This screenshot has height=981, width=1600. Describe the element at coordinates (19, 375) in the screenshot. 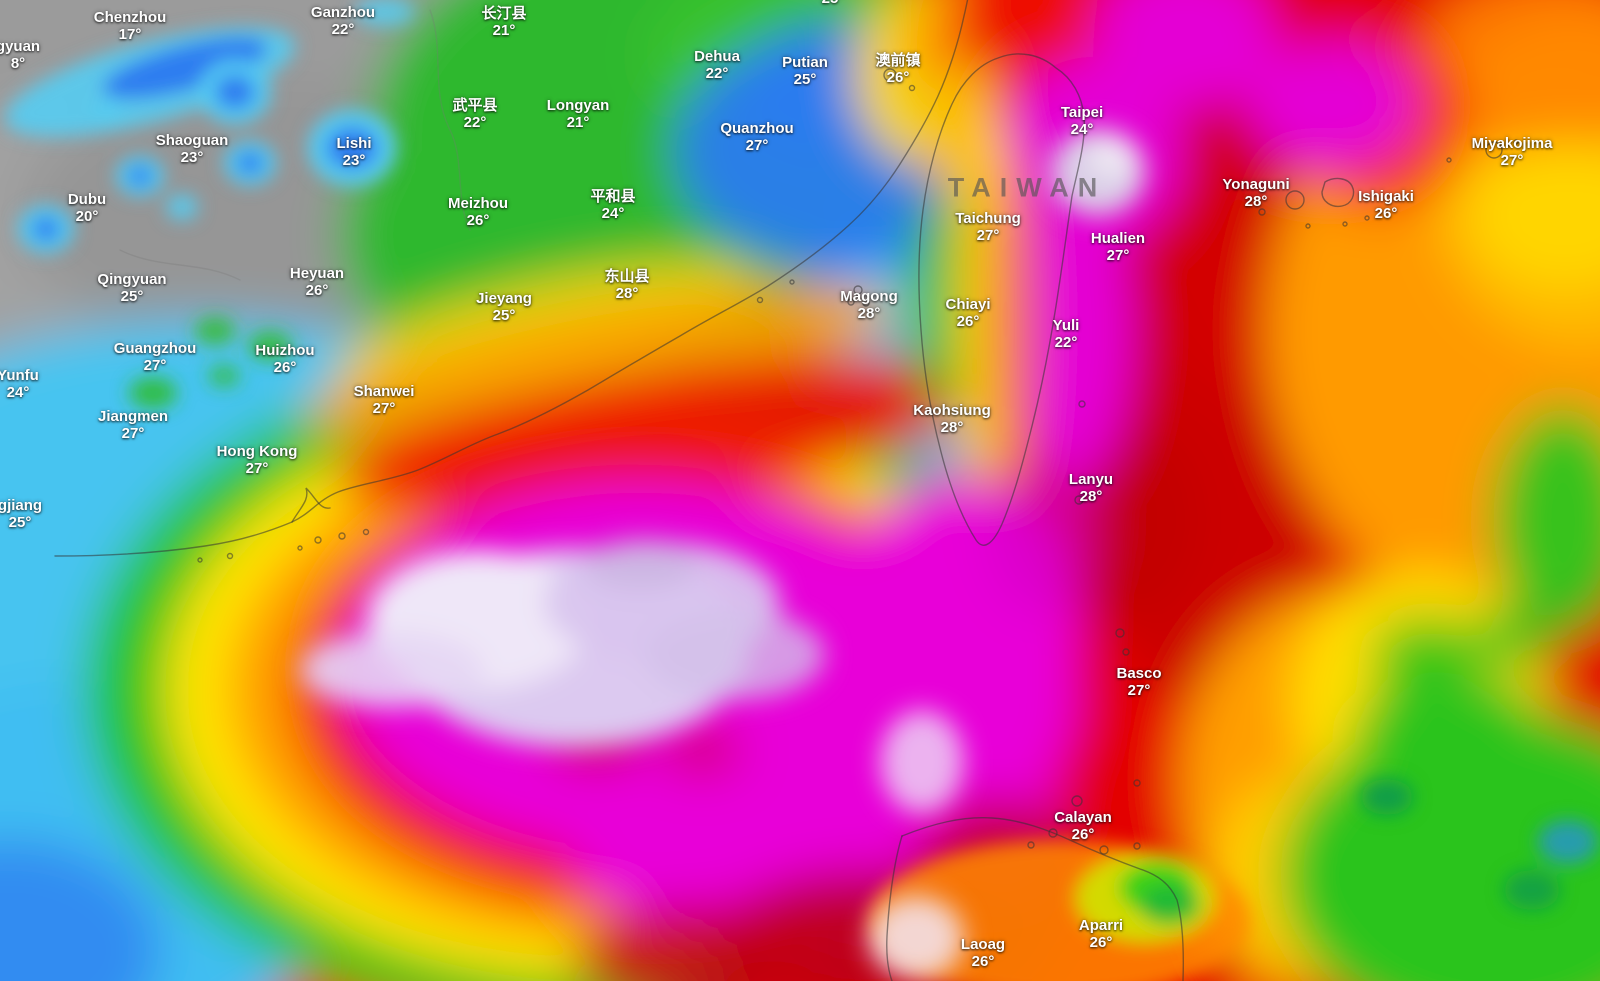

I see `city-name: Yunfu` at that location.